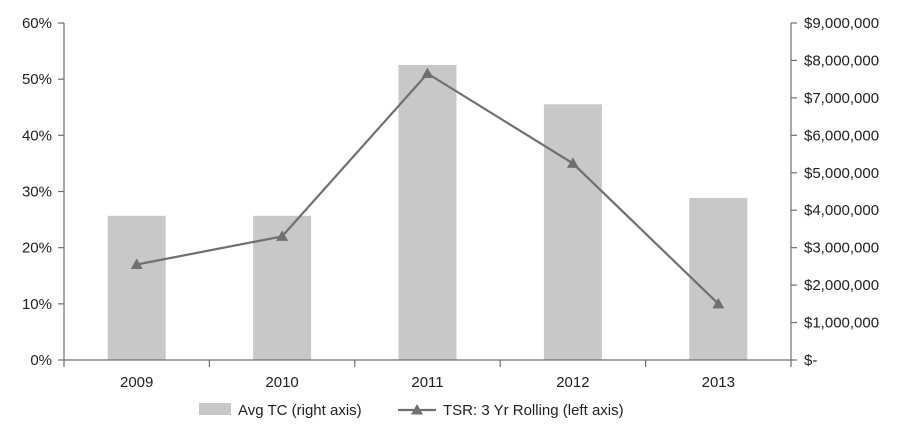 This screenshot has height=425, width=899. Describe the element at coordinates (718, 303) in the screenshot. I see `tsr-point-2013` at that location.